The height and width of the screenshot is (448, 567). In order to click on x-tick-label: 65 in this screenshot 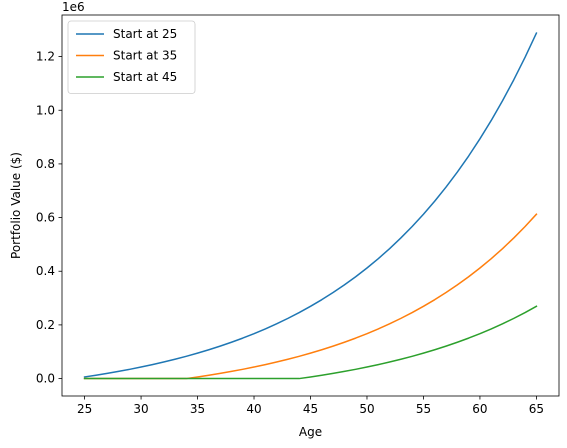, I will do `click(536, 409)`.